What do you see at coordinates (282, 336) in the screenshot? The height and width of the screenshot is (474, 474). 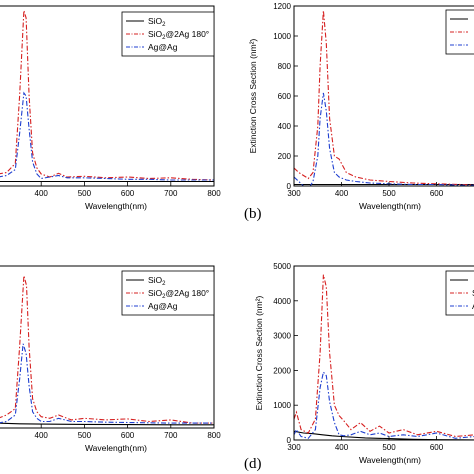 I see `y-tick-label: 3000` at bounding box center [282, 336].